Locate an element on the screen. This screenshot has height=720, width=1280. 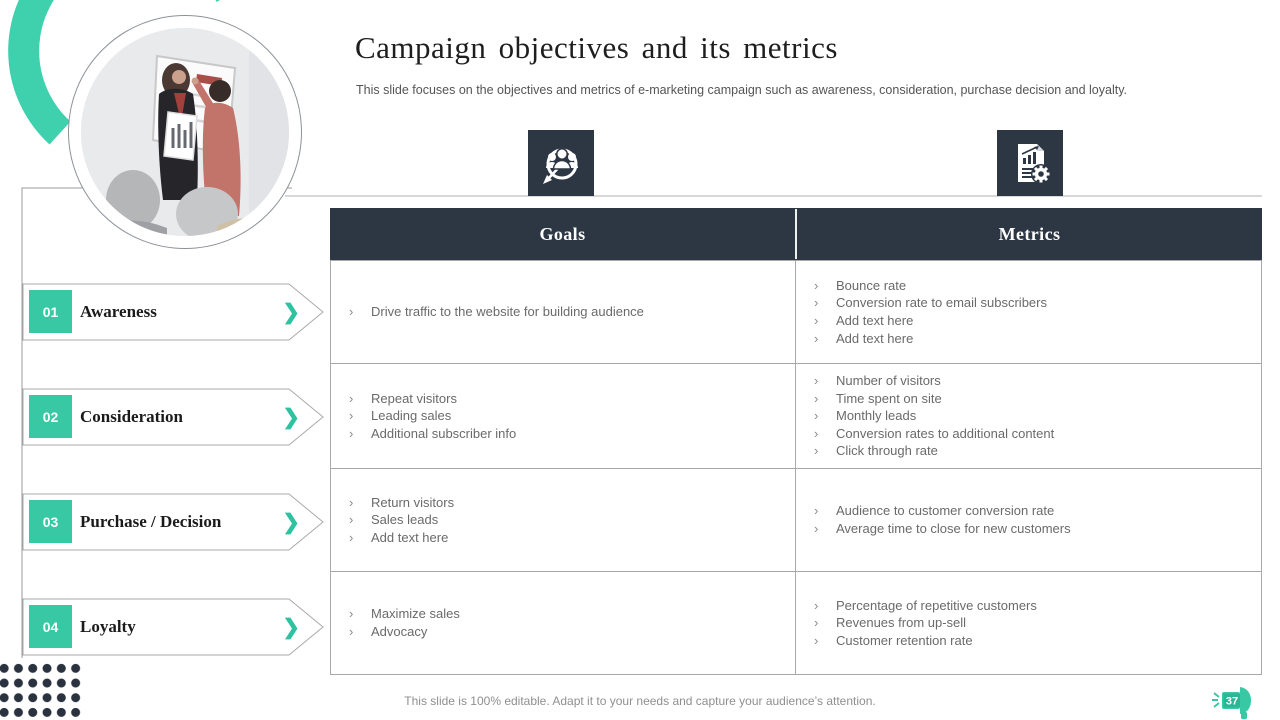
header-divider is located at coordinates (796, 234).